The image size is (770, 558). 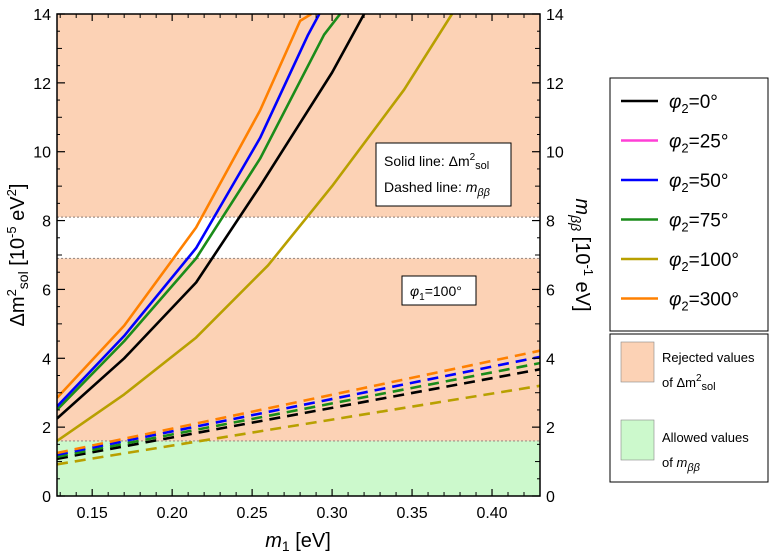 What do you see at coordinates (17, 255) in the screenshot?
I see `y-axis-label-left: Δm2sol [10-5 eV2]` at bounding box center [17, 255].